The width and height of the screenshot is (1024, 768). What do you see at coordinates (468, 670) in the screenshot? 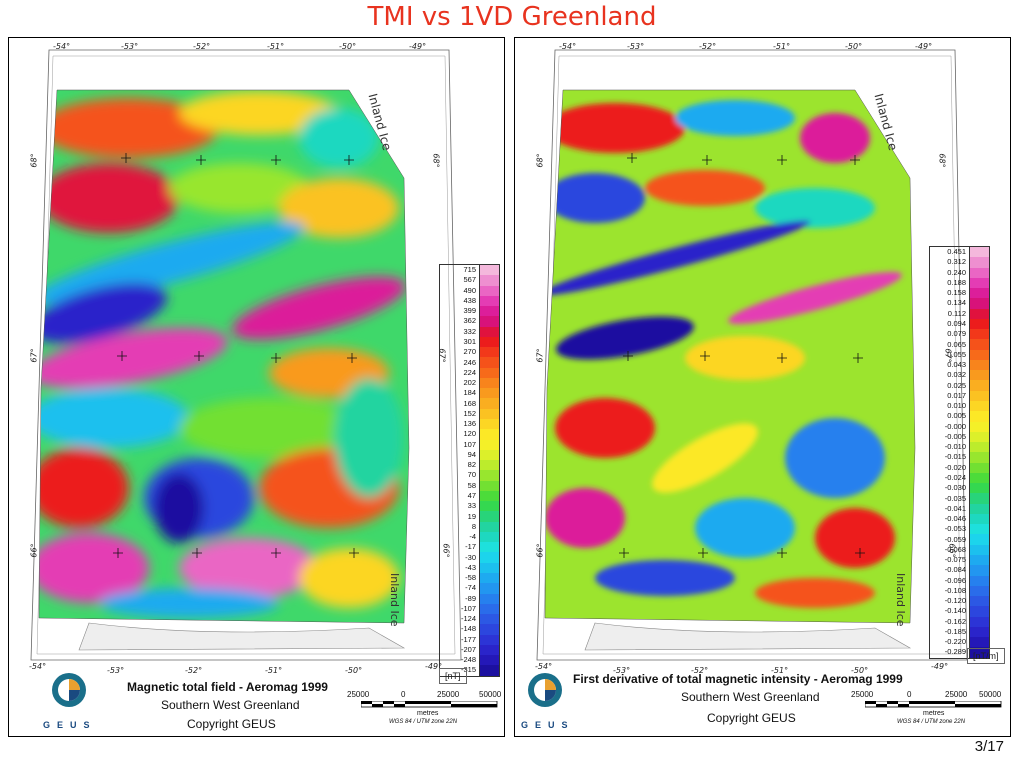
I see `legend-value: -315` at bounding box center [468, 670].